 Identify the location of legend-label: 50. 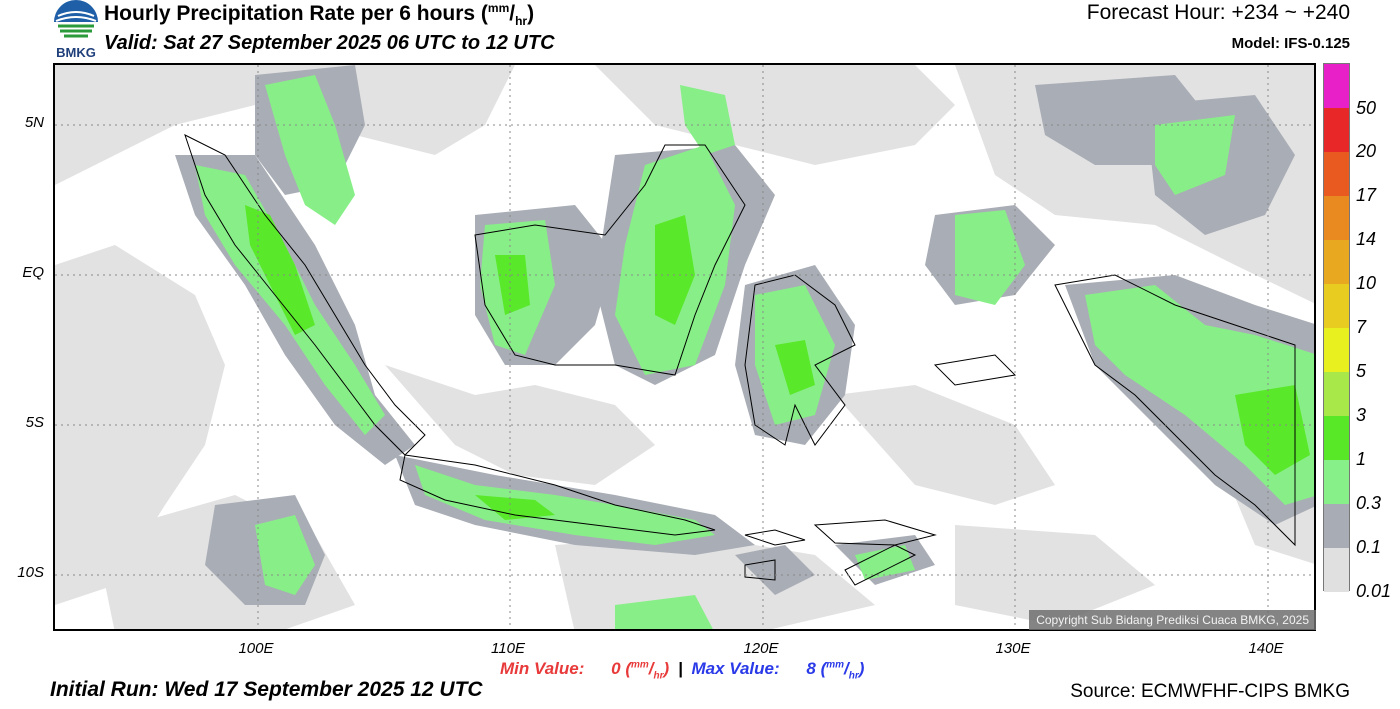
(1366, 108).